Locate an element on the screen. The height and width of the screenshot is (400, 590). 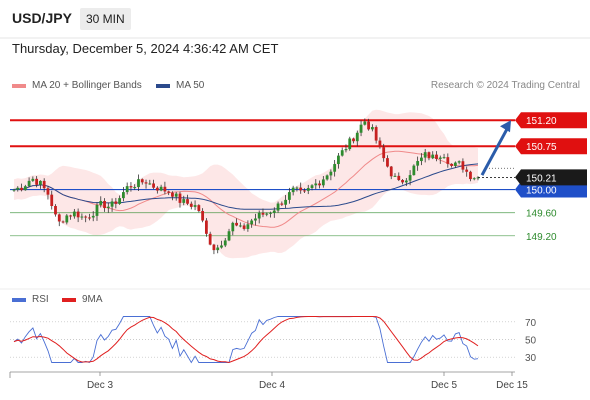
ma9-swatch is located at coordinates (69, 299).